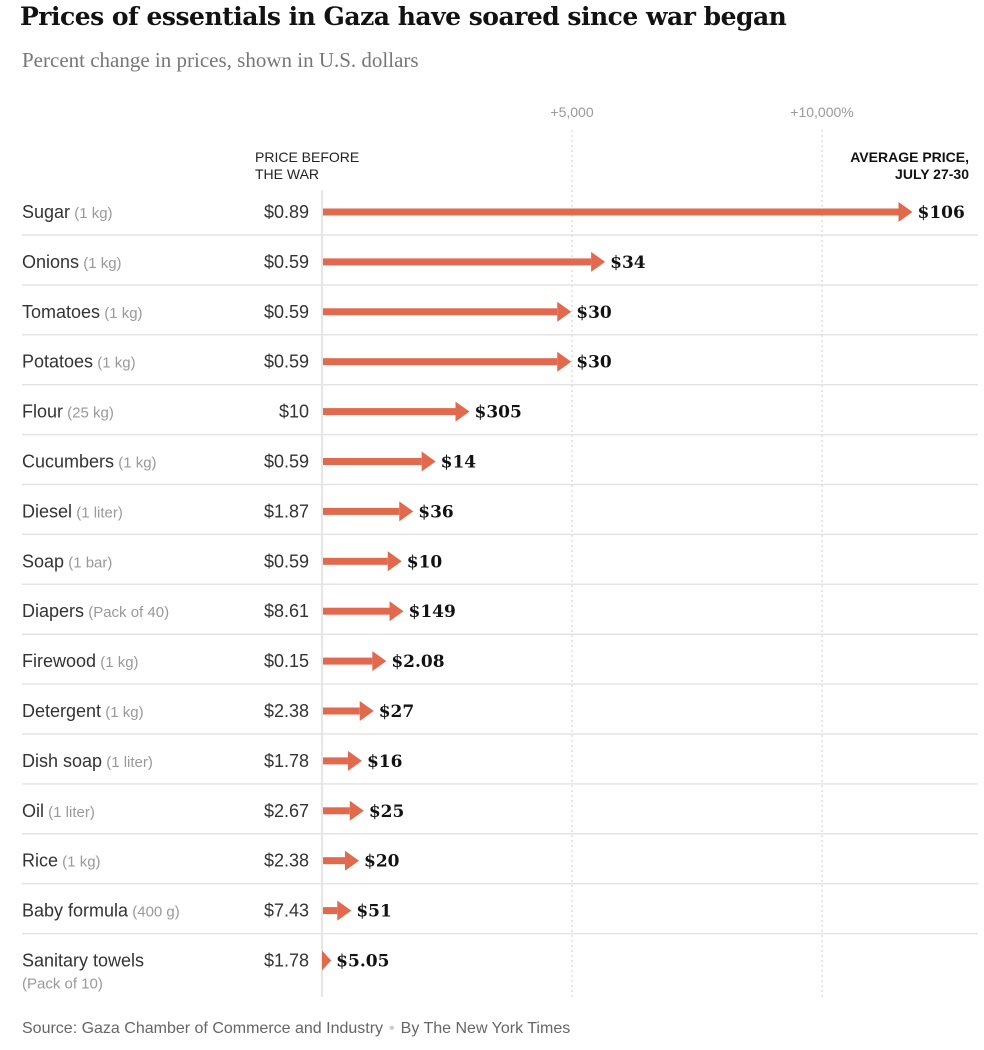 Image resolution: width=984 pixels, height=1050 pixels. I want to click on item-name: Diapers (Pack of 40), so click(95, 611).